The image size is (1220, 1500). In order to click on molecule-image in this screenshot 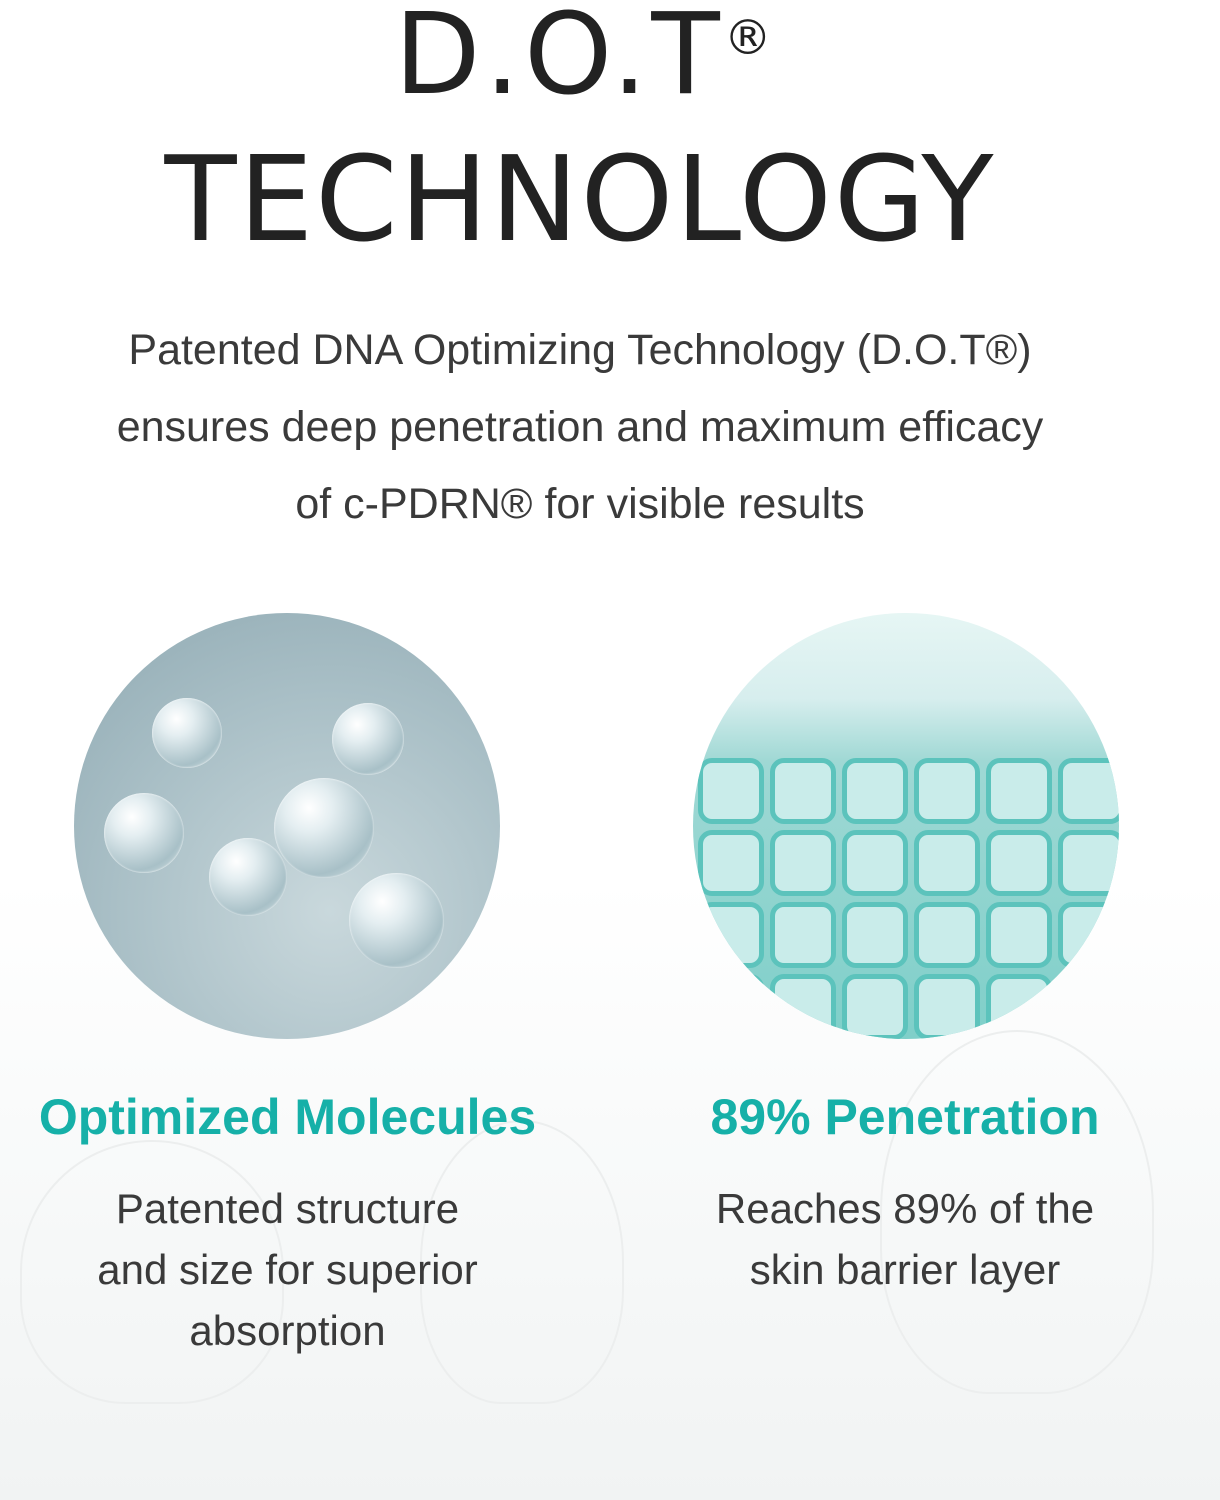, I will do `click(287, 826)`.